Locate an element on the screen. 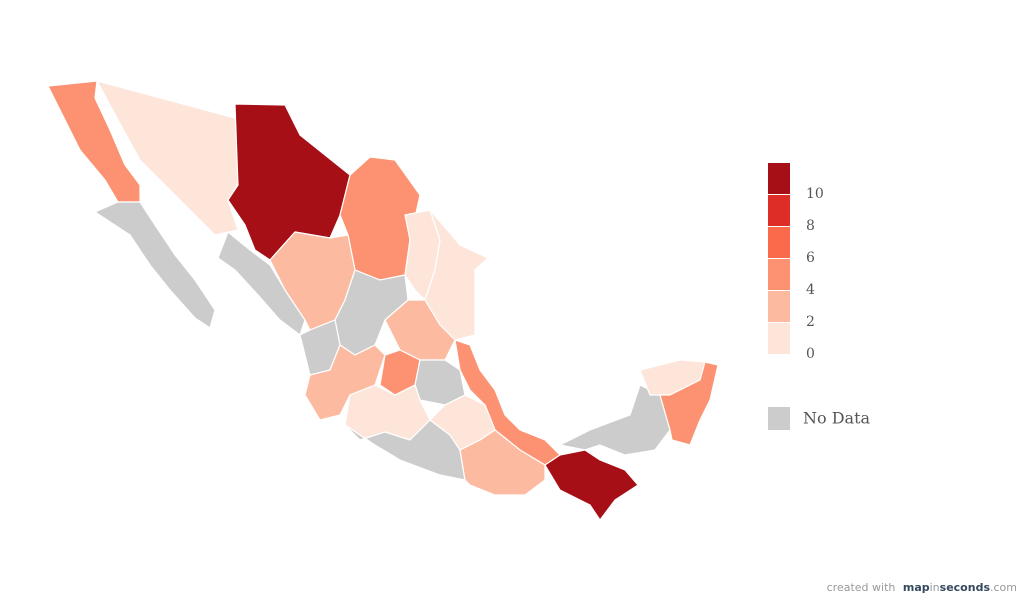 The width and height of the screenshot is (1024, 609). credit-brand: map is located at coordinates (916, 587).